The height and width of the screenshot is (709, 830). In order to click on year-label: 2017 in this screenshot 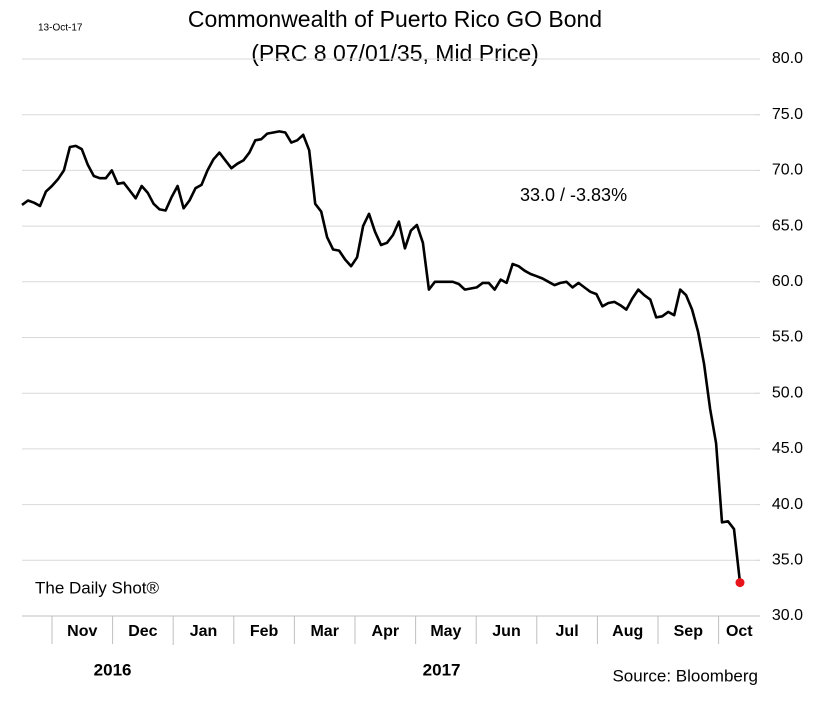, I will do `click(442, 669)`.